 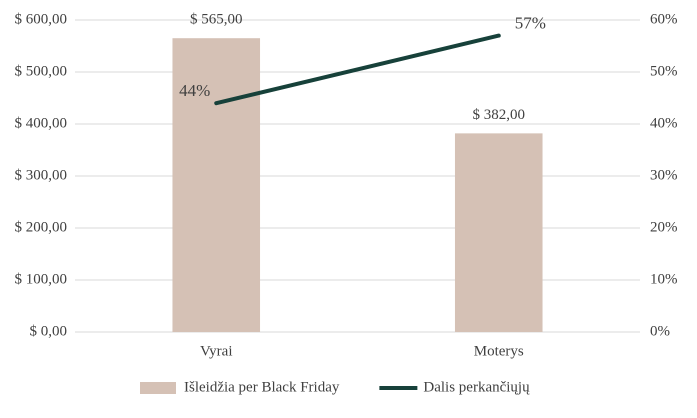 What do you see at coordinates (530, 23) in the screenshot?
I see `line-value-label: 57%` at bounding box center [530, 23].